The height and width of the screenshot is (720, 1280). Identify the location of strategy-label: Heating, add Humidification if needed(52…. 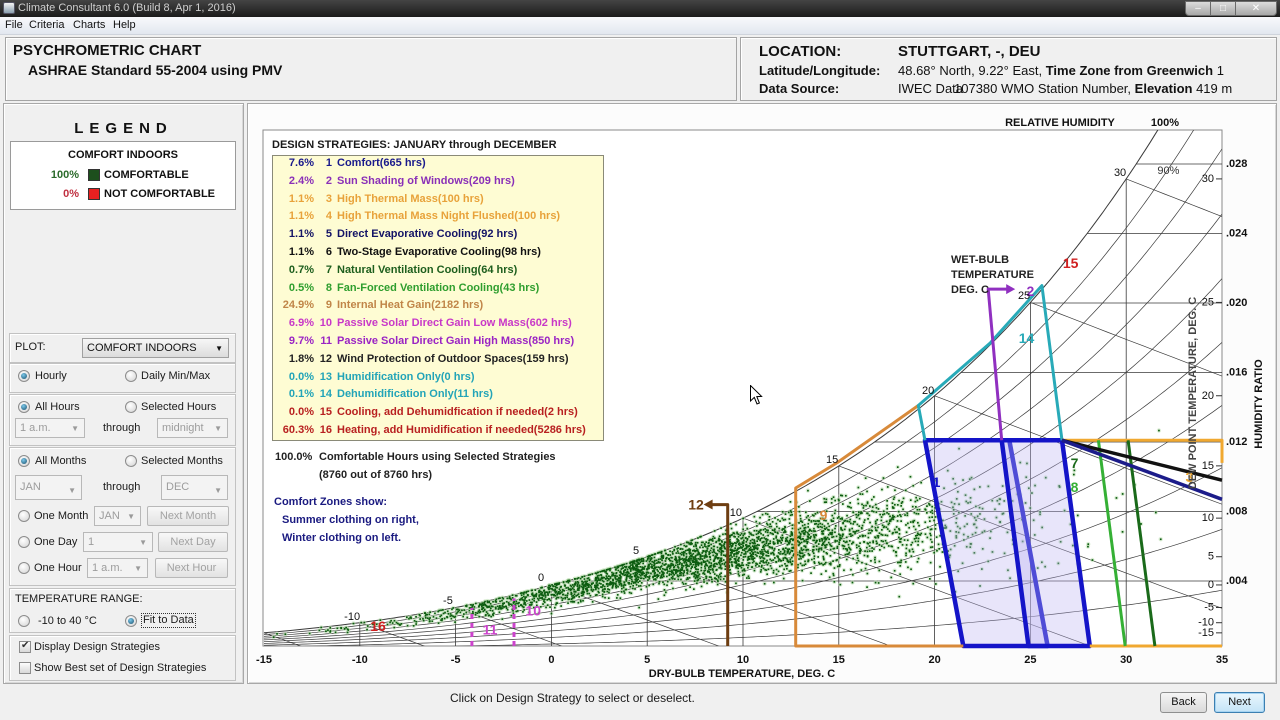
(461, 430).